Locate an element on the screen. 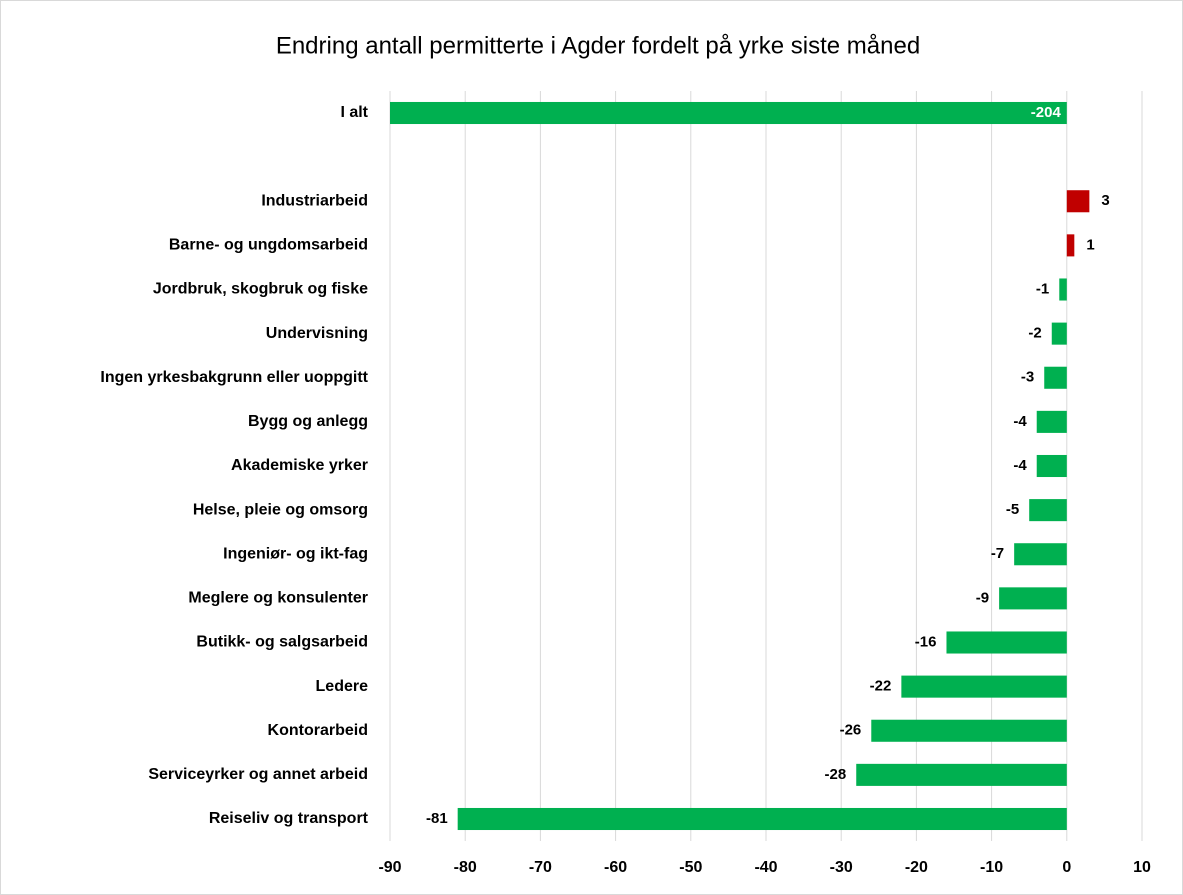 This screenshot has width=1183, height=895. x-tick-label: 10 is located at coordinates (1142, 867).